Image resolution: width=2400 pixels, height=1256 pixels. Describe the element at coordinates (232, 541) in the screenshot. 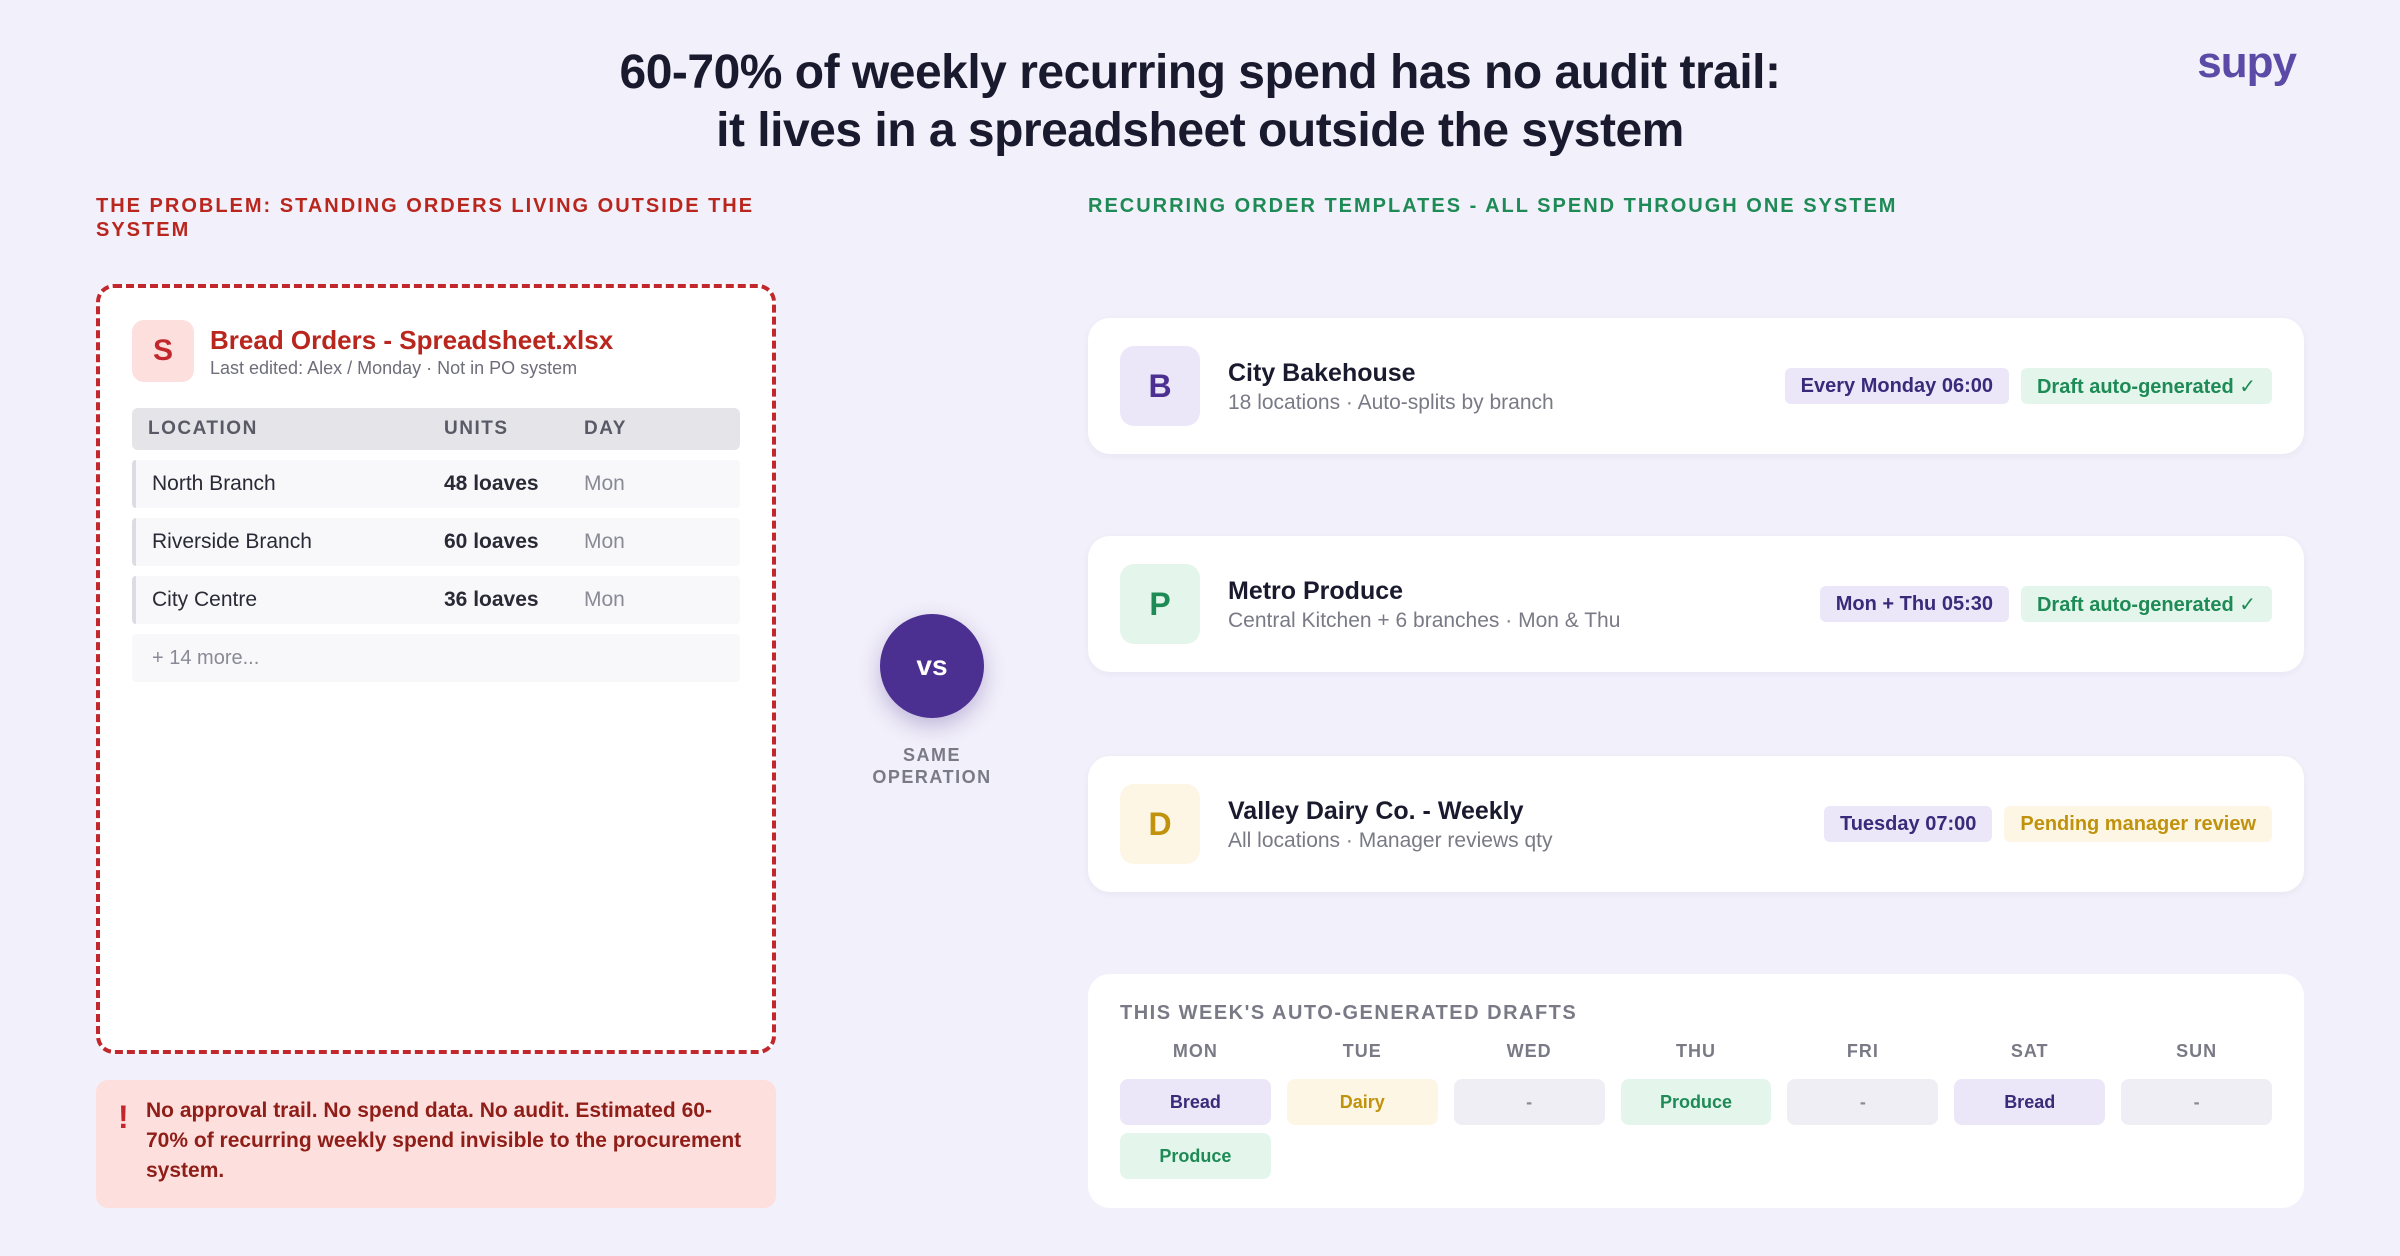

I see `row-location: Riverside Branch` at that location.